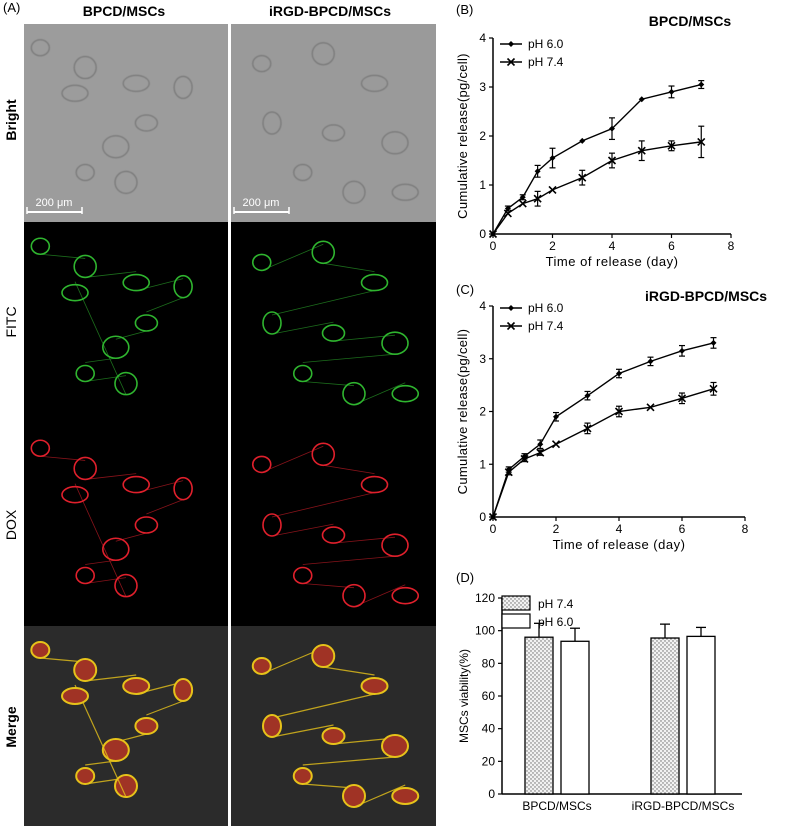 This screenshot has height=832, width=800. What do you see at coordinates (489, 761) in the screenshot?
I see `y-tick-label: 20` at bounding box center [489, 761].